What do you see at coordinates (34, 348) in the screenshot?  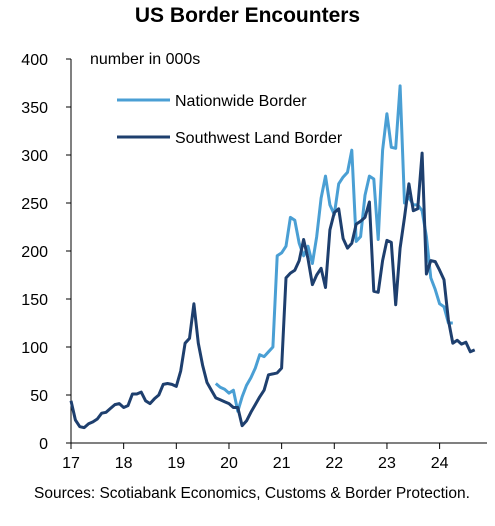 I see `y-tick-label: 100` at bounding box center [34, 348].